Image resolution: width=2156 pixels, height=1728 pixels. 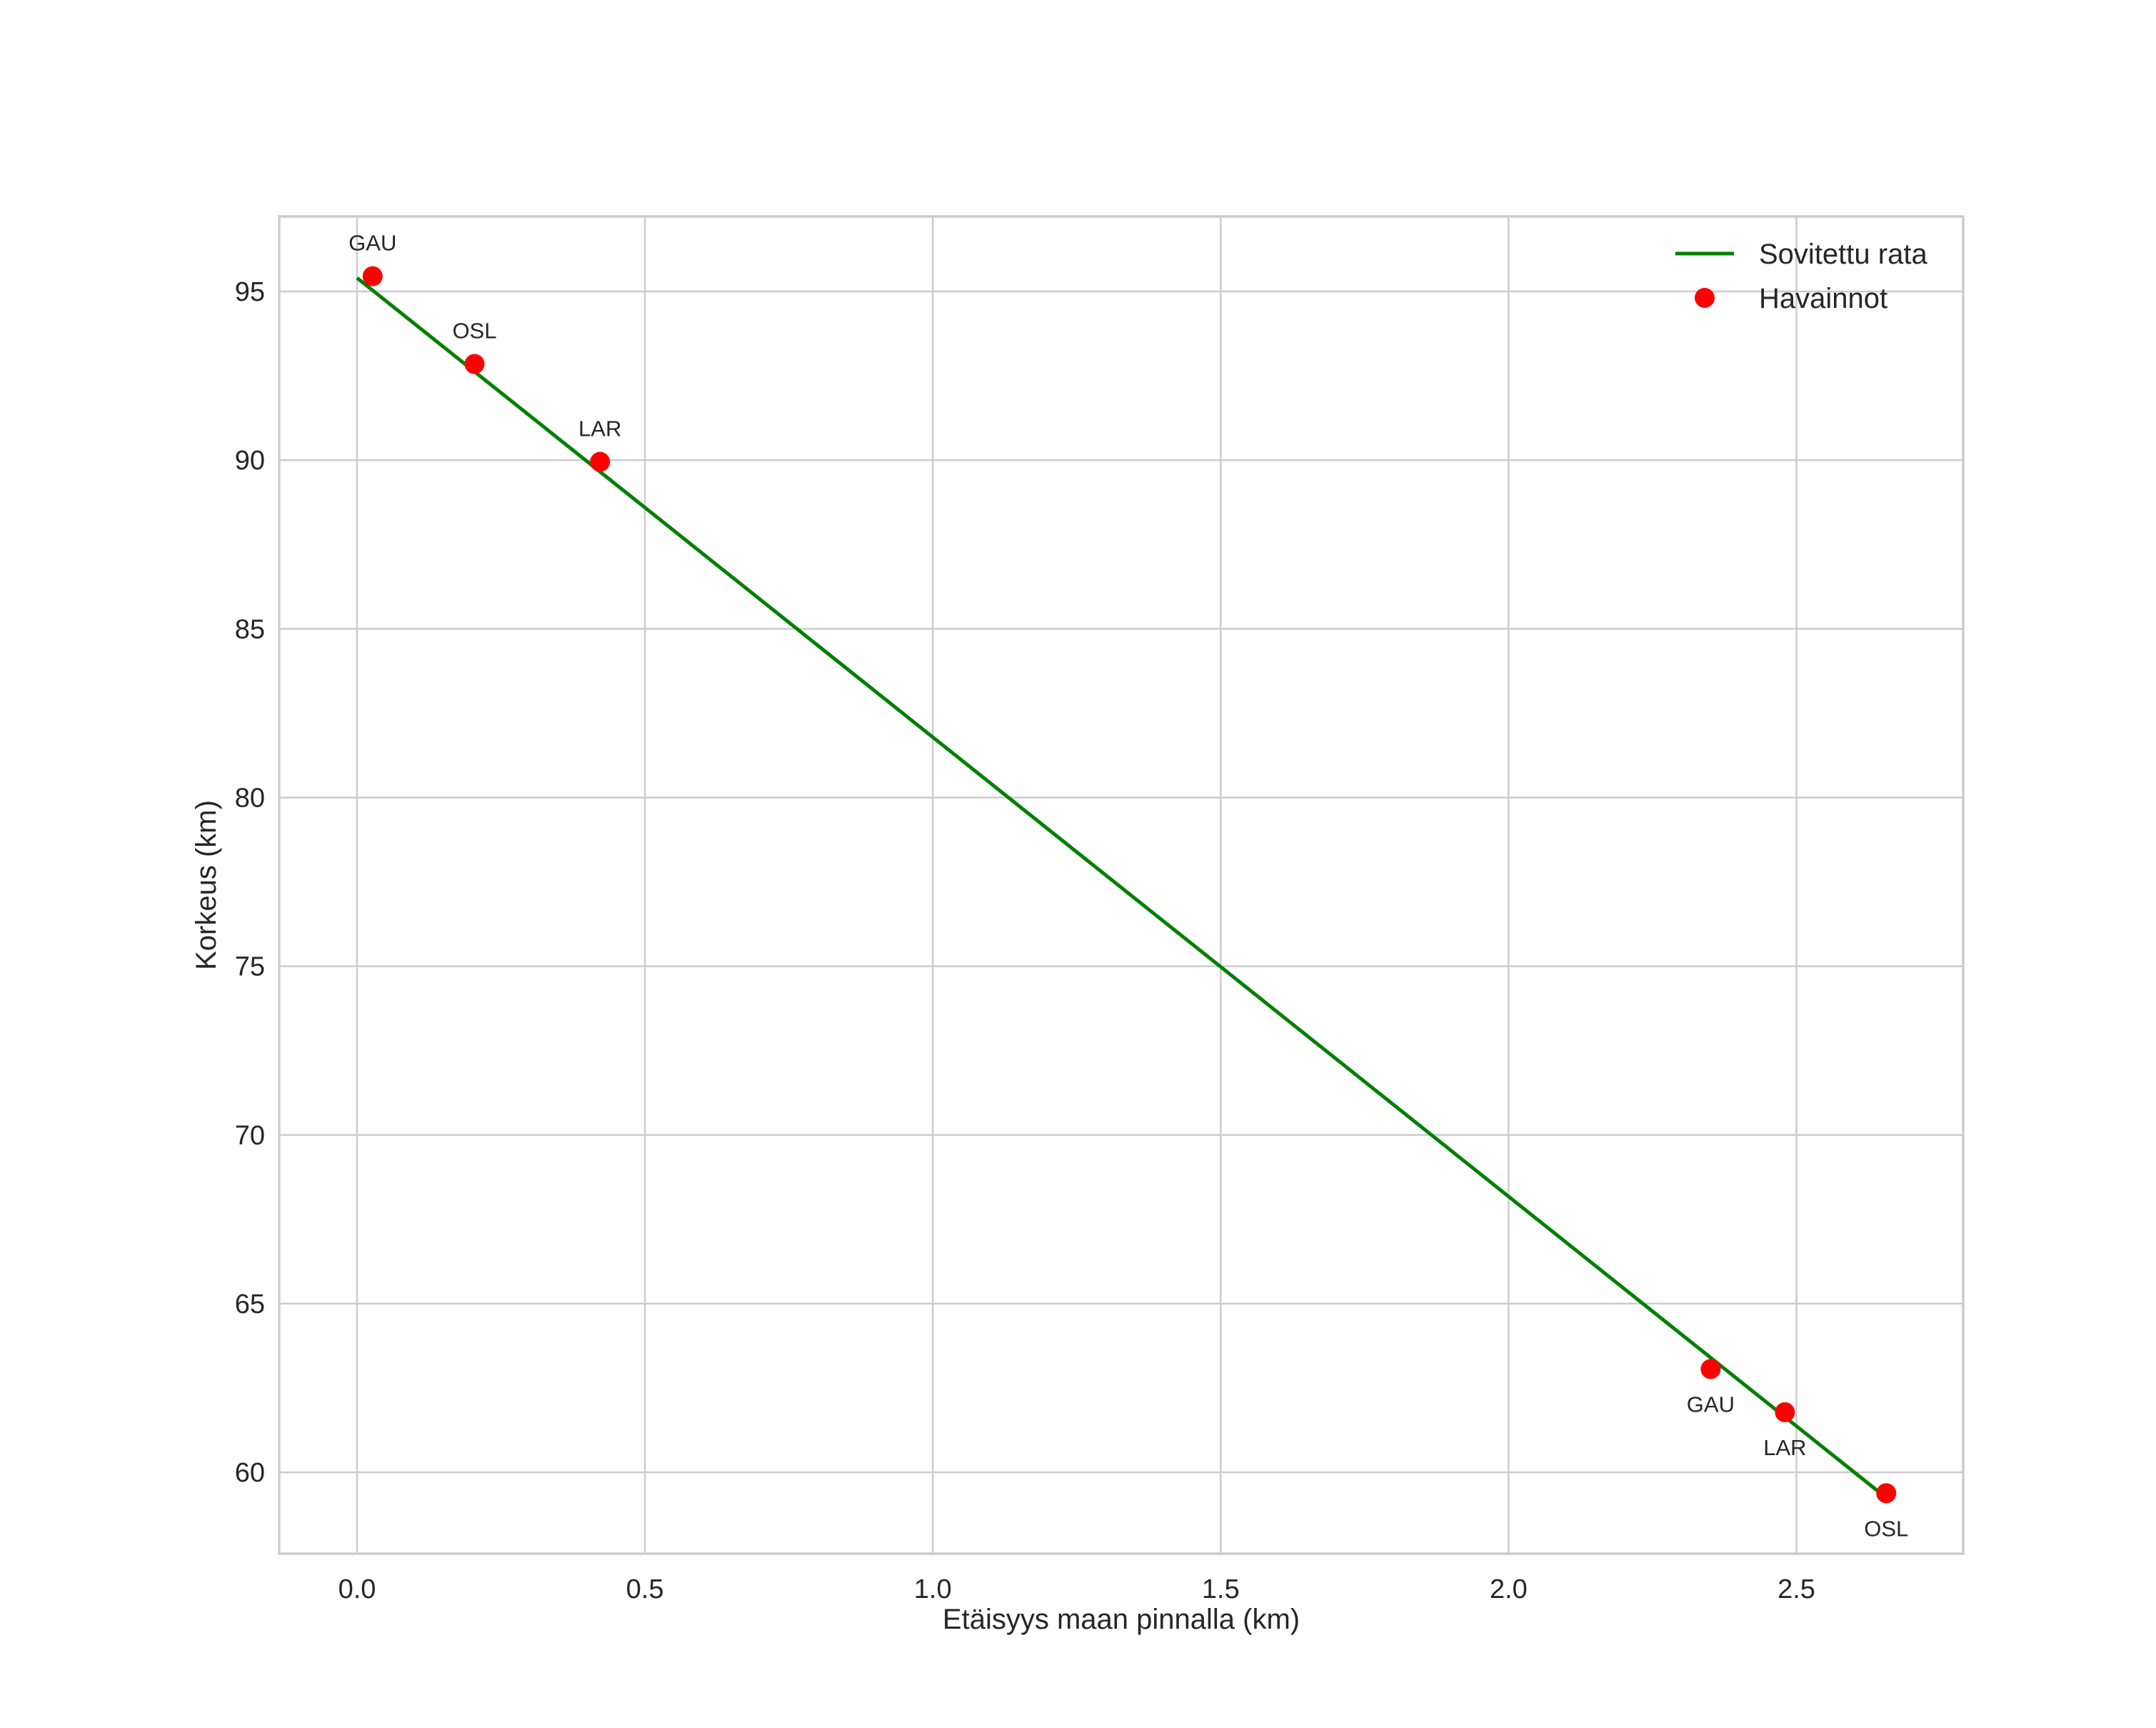 What do you see at coordinates (1843, 254) in the screenshot?
I see `legend-label-fit: Sovitettu rata` at bounding box center [1843, 254].